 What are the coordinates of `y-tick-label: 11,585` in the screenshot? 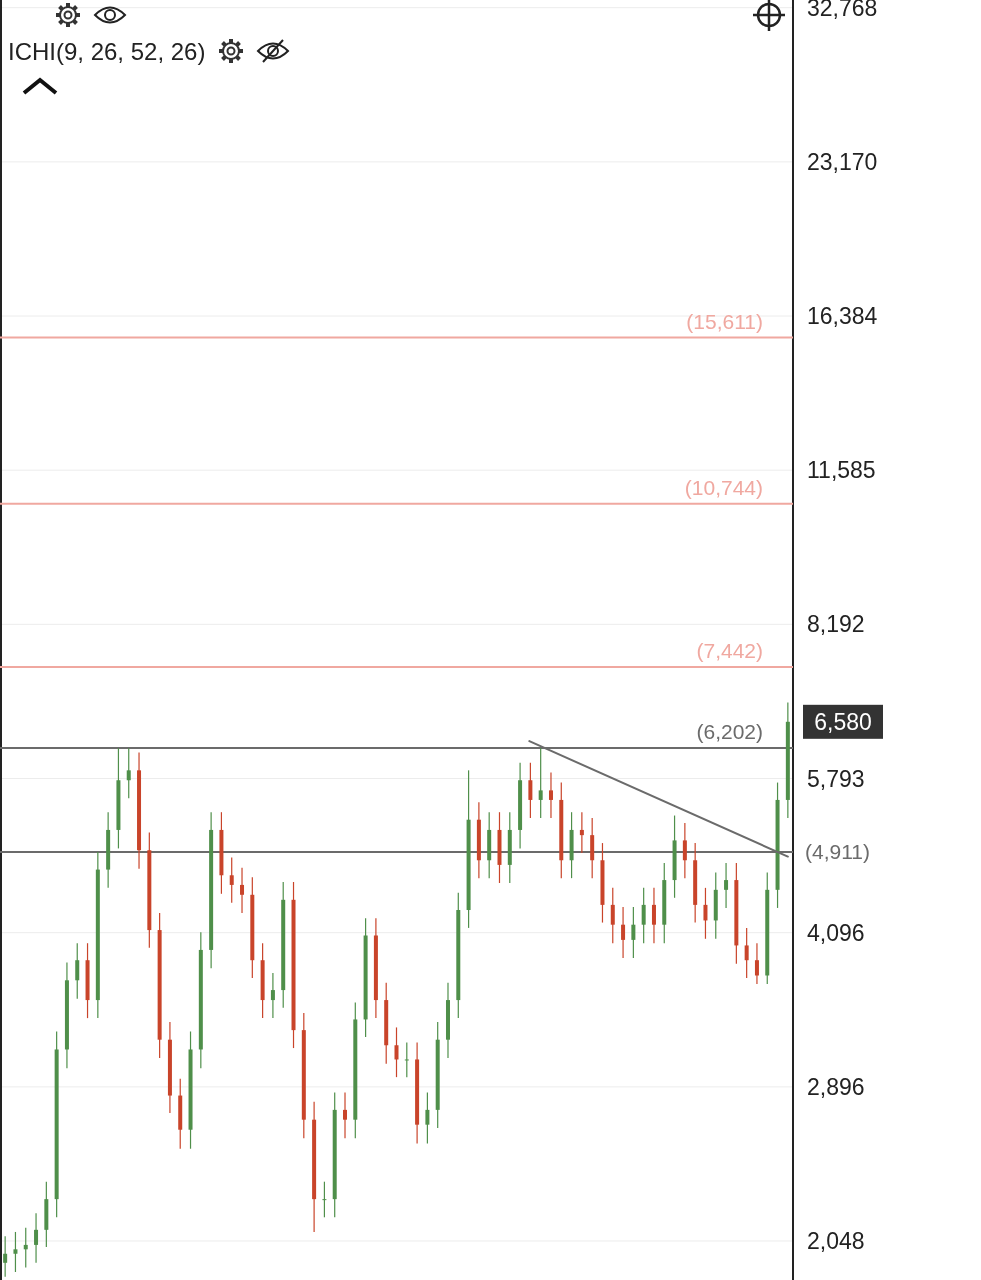 It's located at (841, 470).